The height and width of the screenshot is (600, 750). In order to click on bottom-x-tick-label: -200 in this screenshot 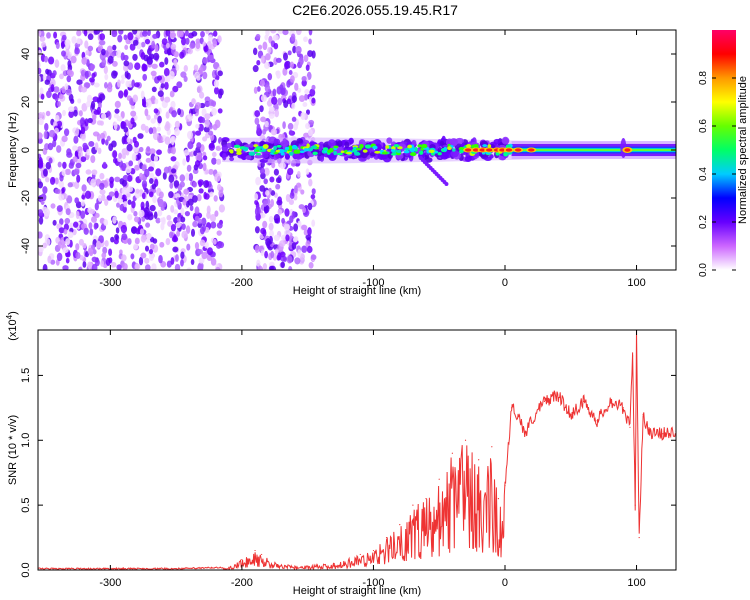, I will do `click(242, 583)`.